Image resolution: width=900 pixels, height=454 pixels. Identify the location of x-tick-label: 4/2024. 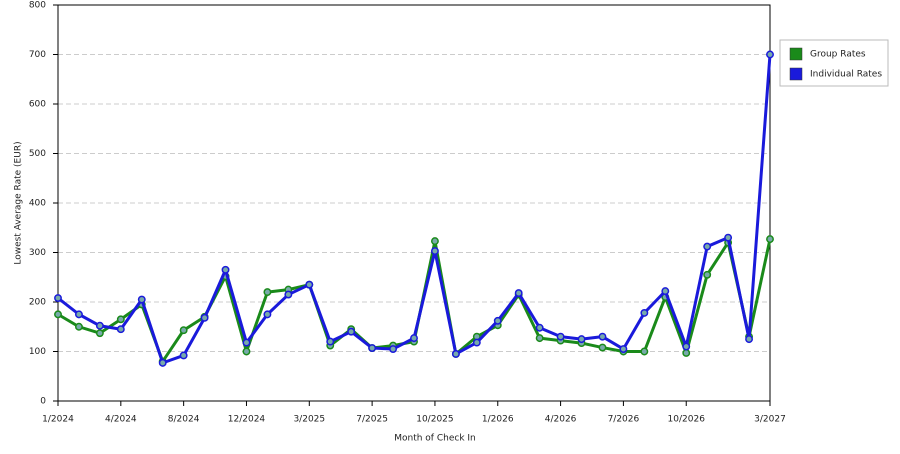
(121, 420).